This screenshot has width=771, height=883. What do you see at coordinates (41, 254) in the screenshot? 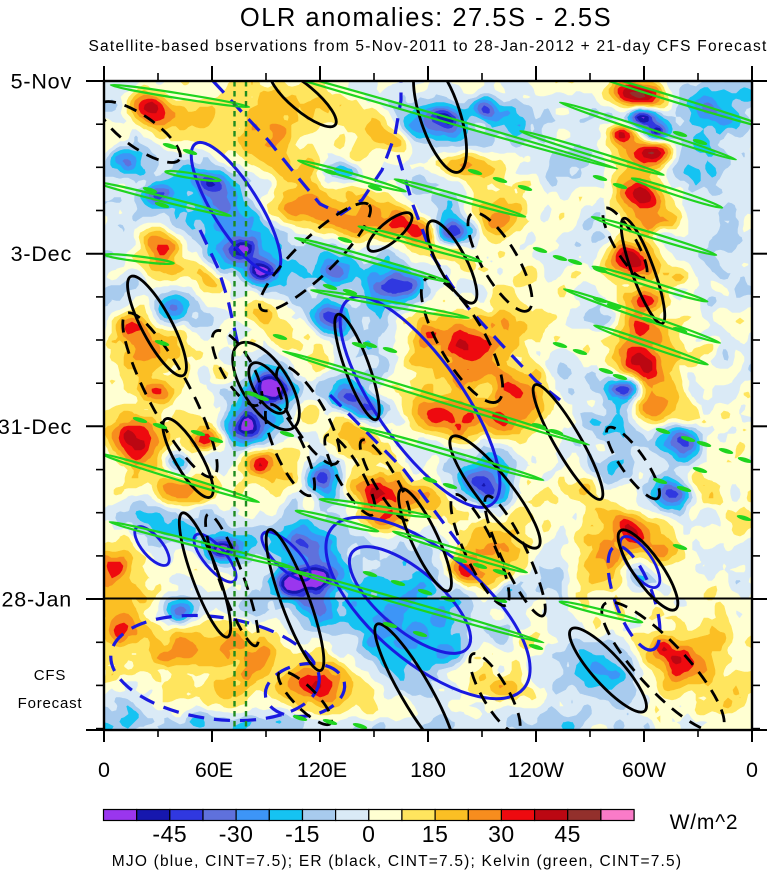
I see `svg-text: 3-Dec` at bounding box center [41, 254].